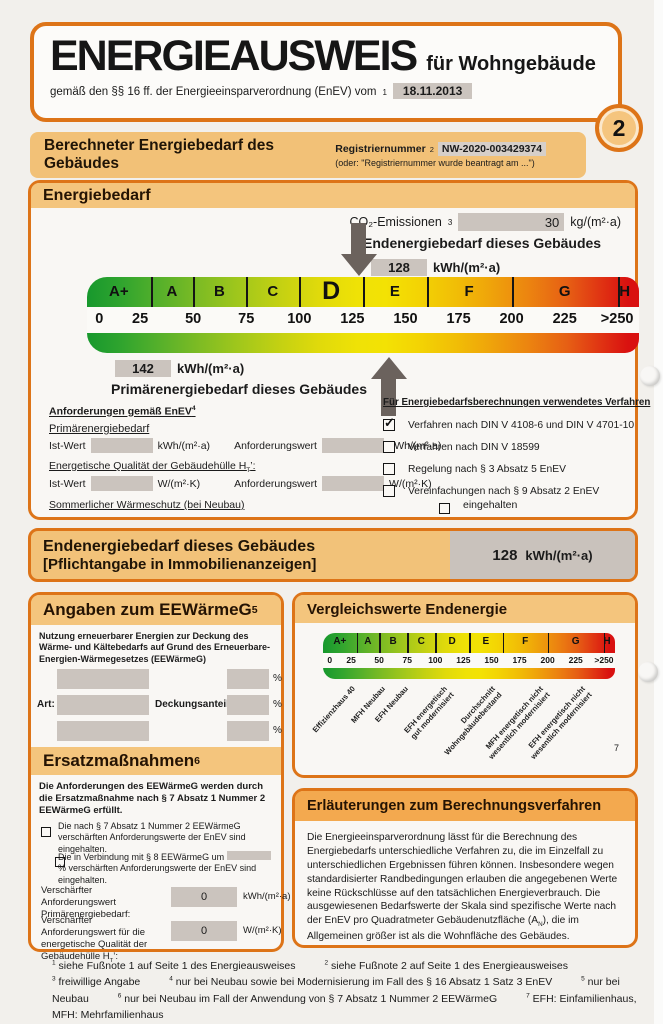 This screenshot has height=1024, width=663. Describe the element at coordinates (353, 483) in the screenshot. I see `huelle-anforderung-field` at that location.